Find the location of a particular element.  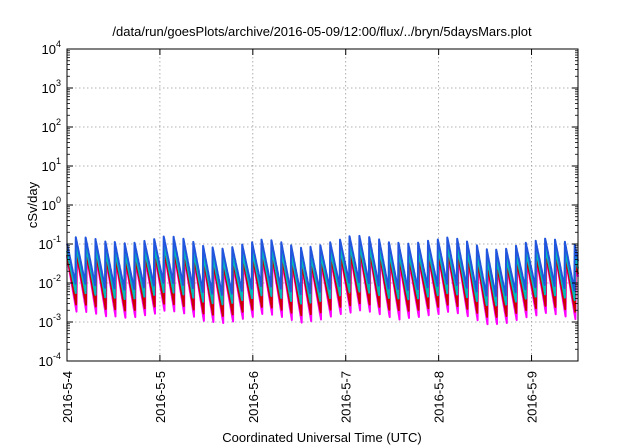

x-axis-label: Coordinated Universal Time (UTC) is located at coordinates (321, 437).